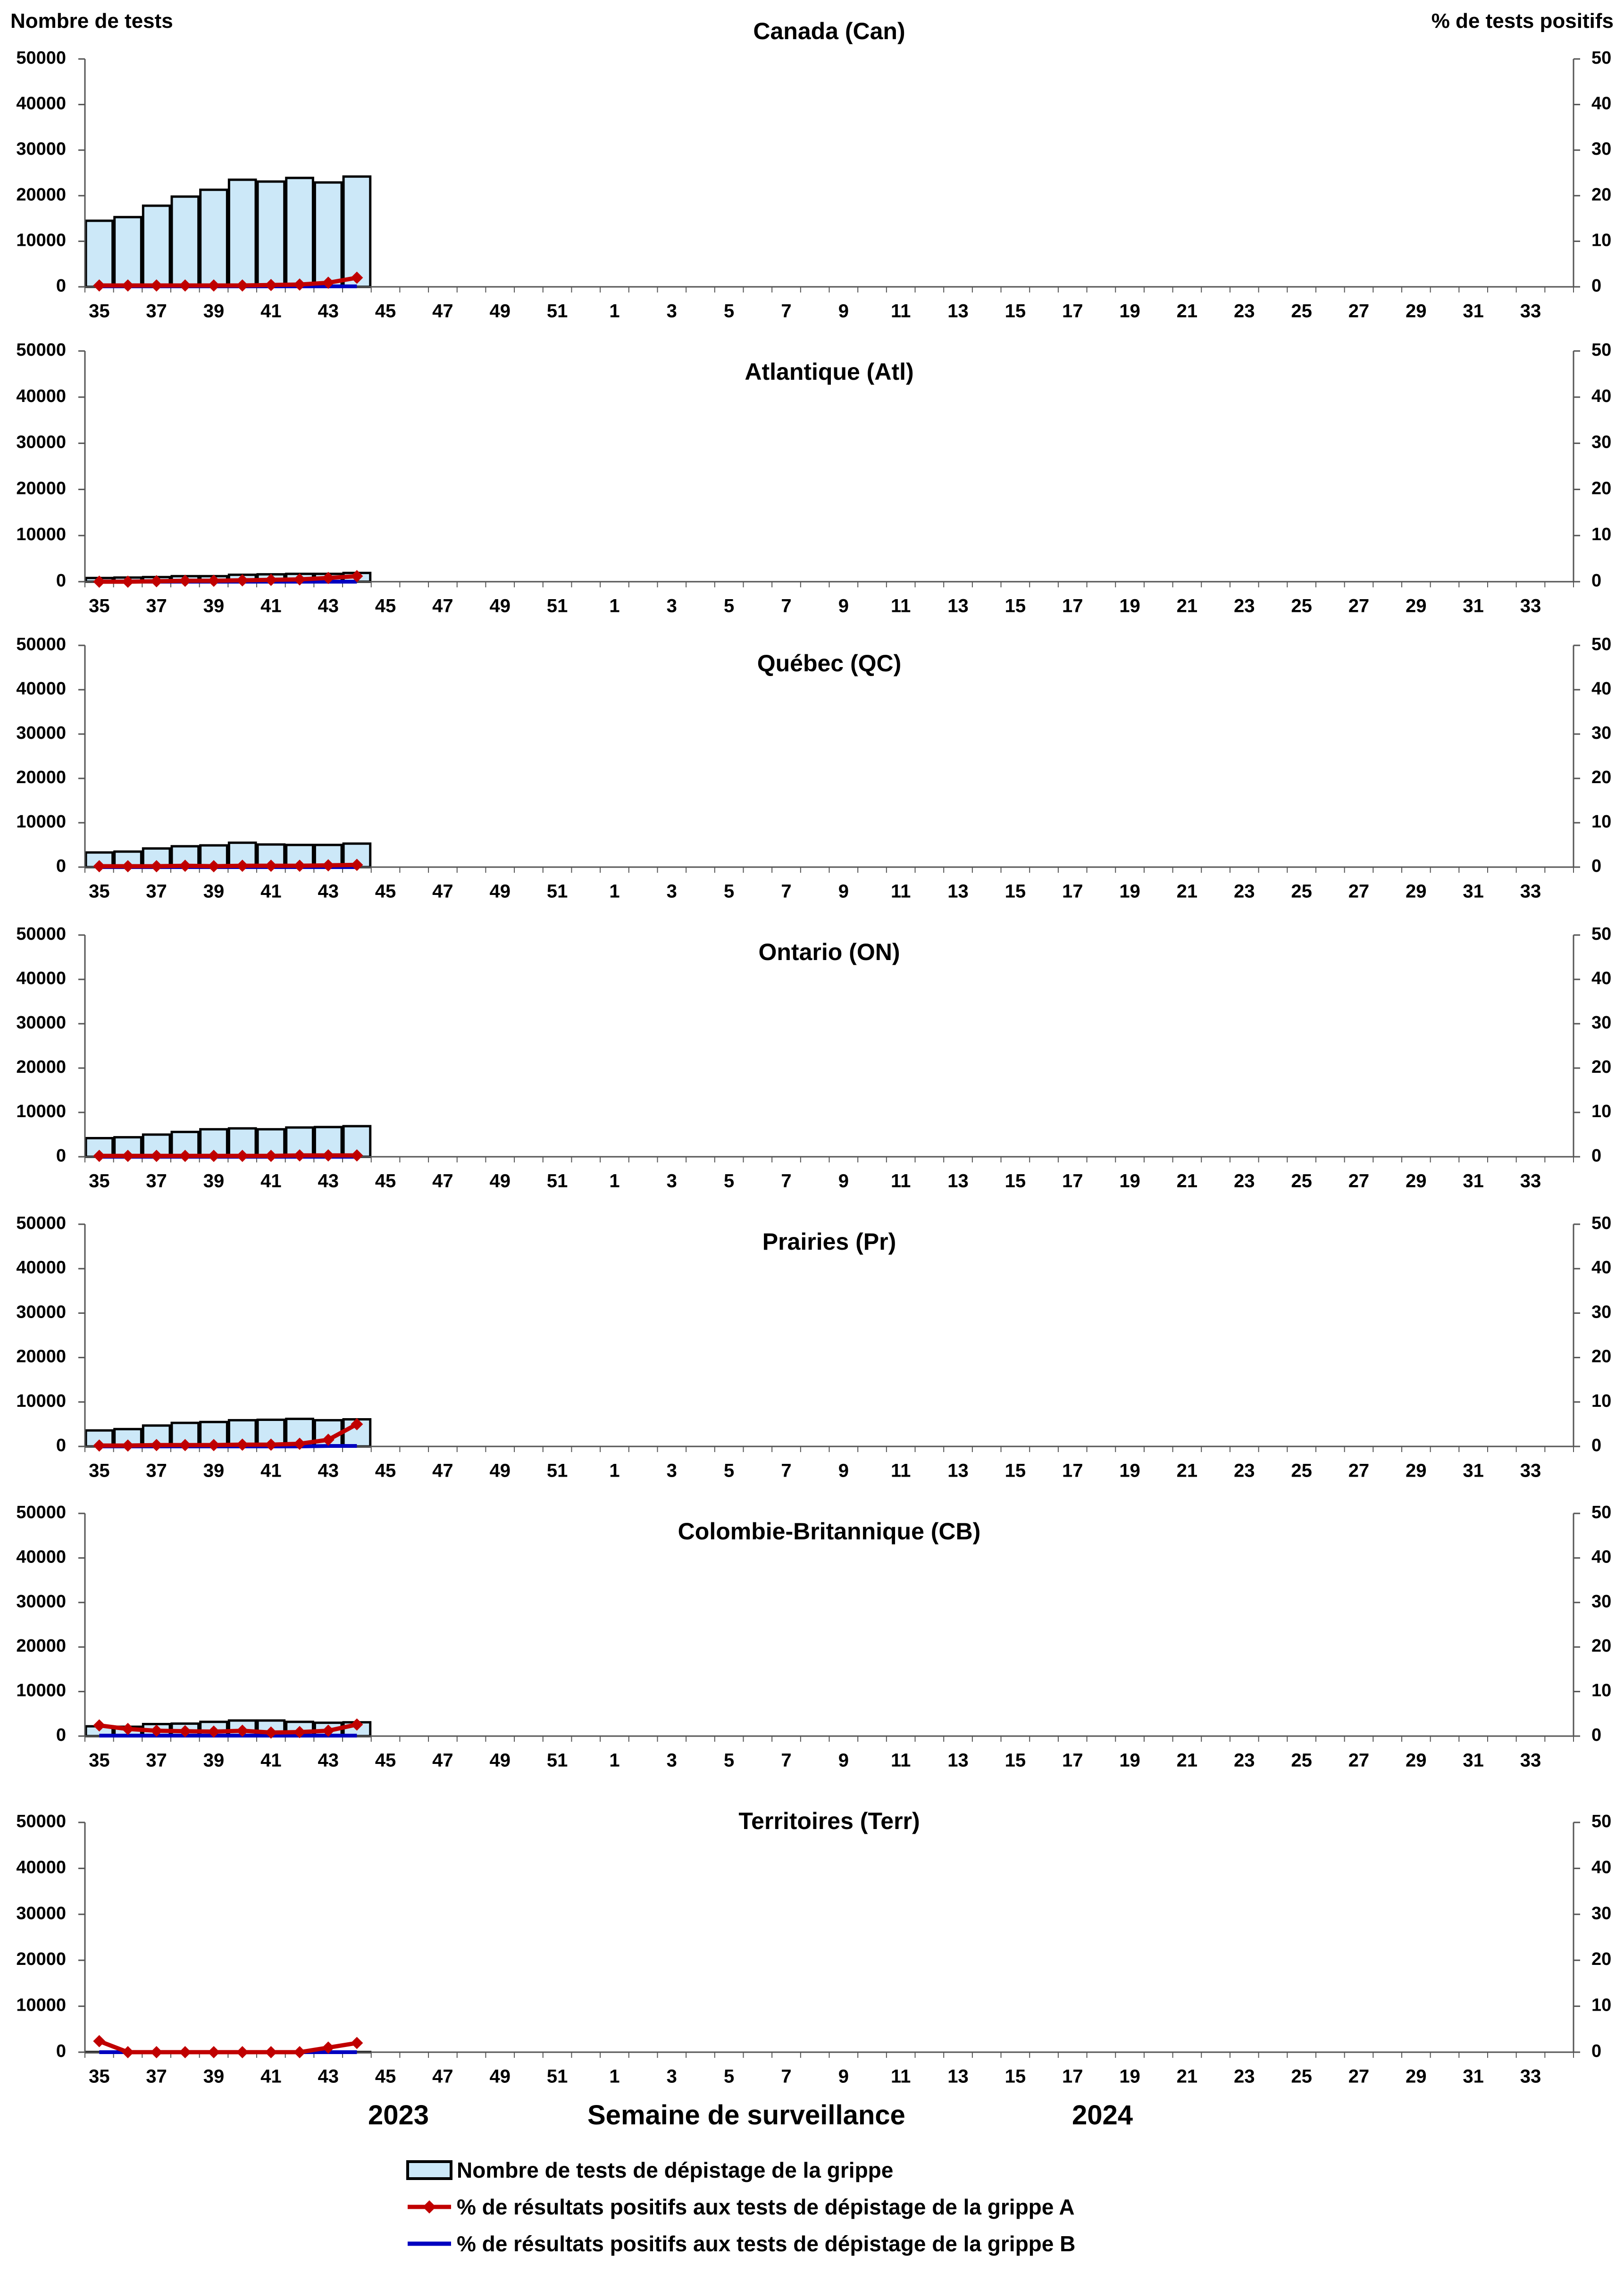 The height and width of the screenshot is (2289, 1624). Describe the element at coordinates (99, 1181) in the screenshot. I see `x-tick-label: 35` at that location.